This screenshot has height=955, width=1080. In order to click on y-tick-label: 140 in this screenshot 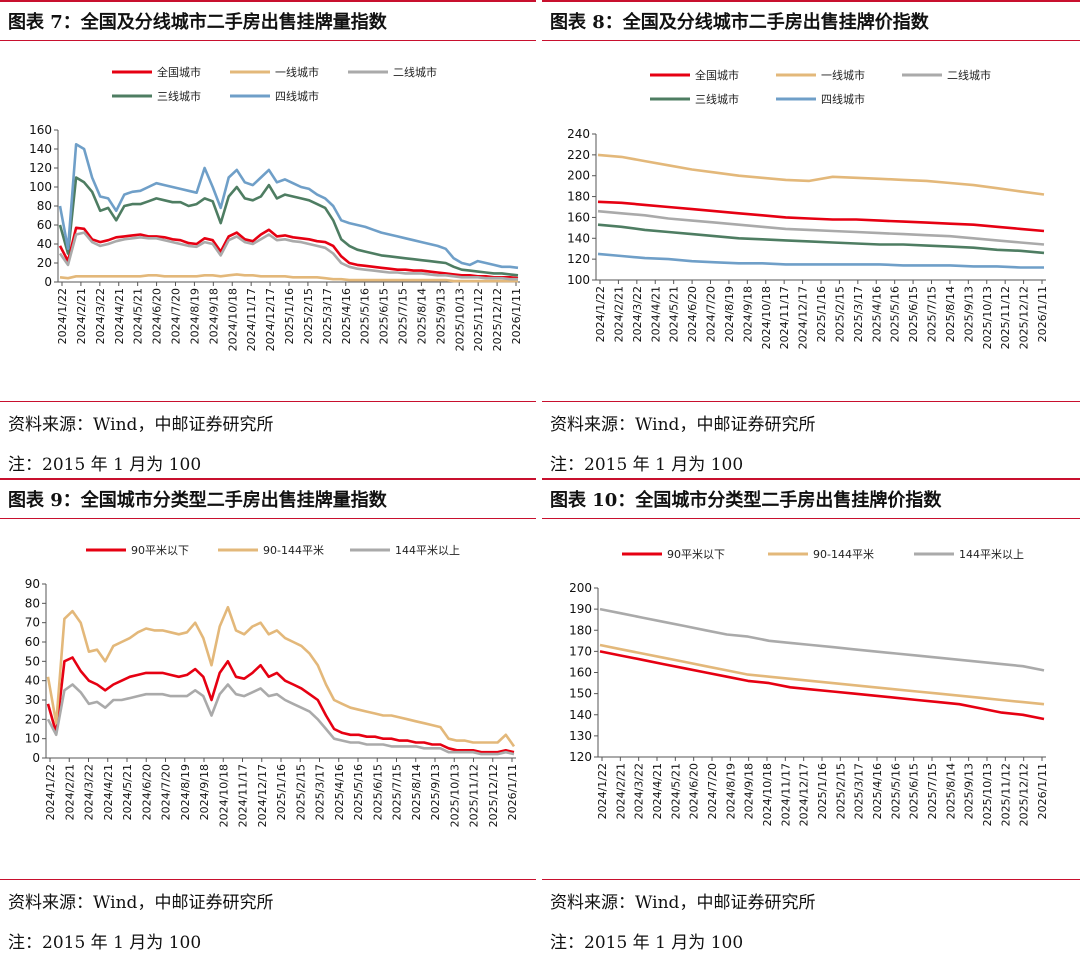, I will do `click(580, 715)`.